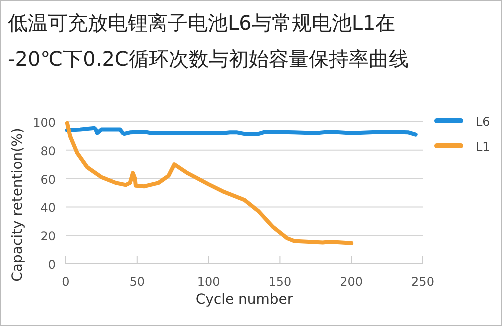  What do you see at coordinates (483, 122) in the screenshot?
I see `legend-label: L6` at bounding box center [483, 122].